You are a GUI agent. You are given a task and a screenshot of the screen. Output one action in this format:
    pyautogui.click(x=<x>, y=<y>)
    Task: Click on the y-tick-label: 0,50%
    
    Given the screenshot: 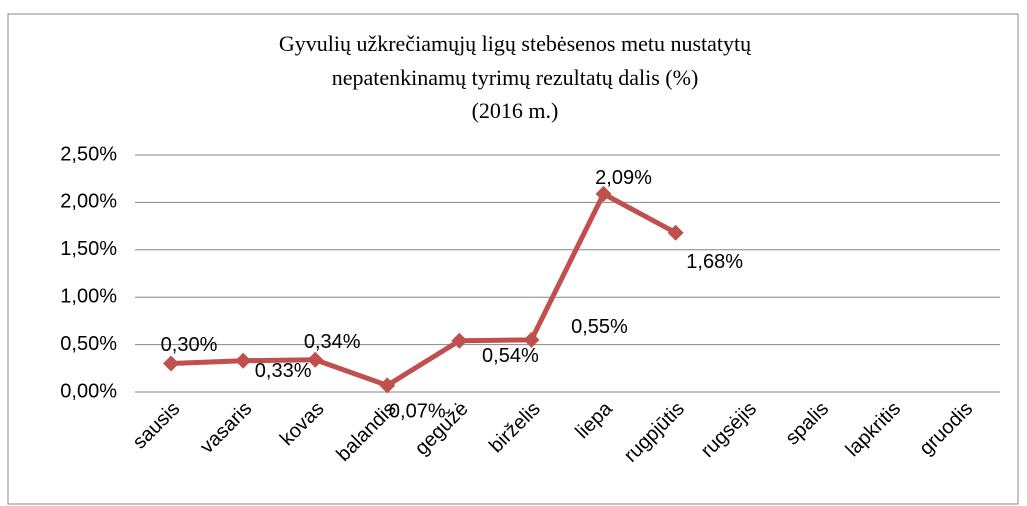 What is the action you would take?
    pyautogui.click(x=88, y=344)
    